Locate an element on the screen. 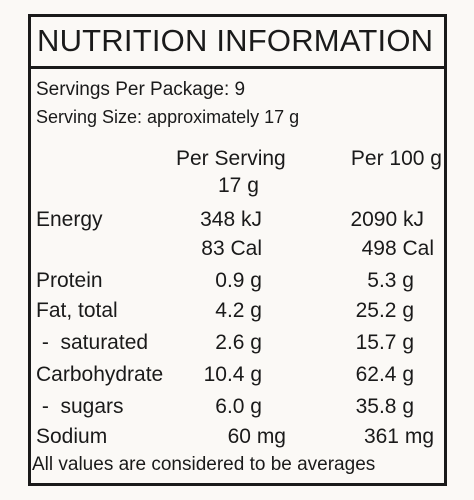  saturated-per-serving: 2.6 g is located at coordinates (238, 342).